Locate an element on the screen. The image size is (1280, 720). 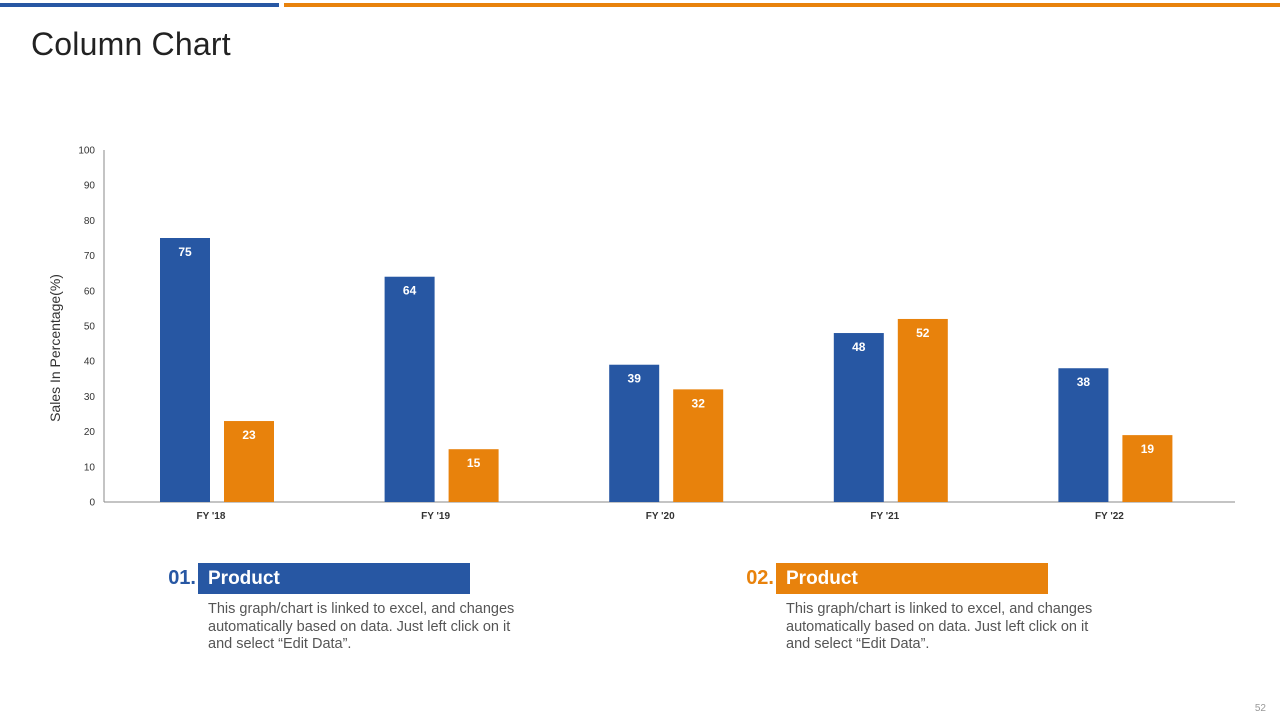
top-accent-bar-blue is located at coordinates (139, 5).